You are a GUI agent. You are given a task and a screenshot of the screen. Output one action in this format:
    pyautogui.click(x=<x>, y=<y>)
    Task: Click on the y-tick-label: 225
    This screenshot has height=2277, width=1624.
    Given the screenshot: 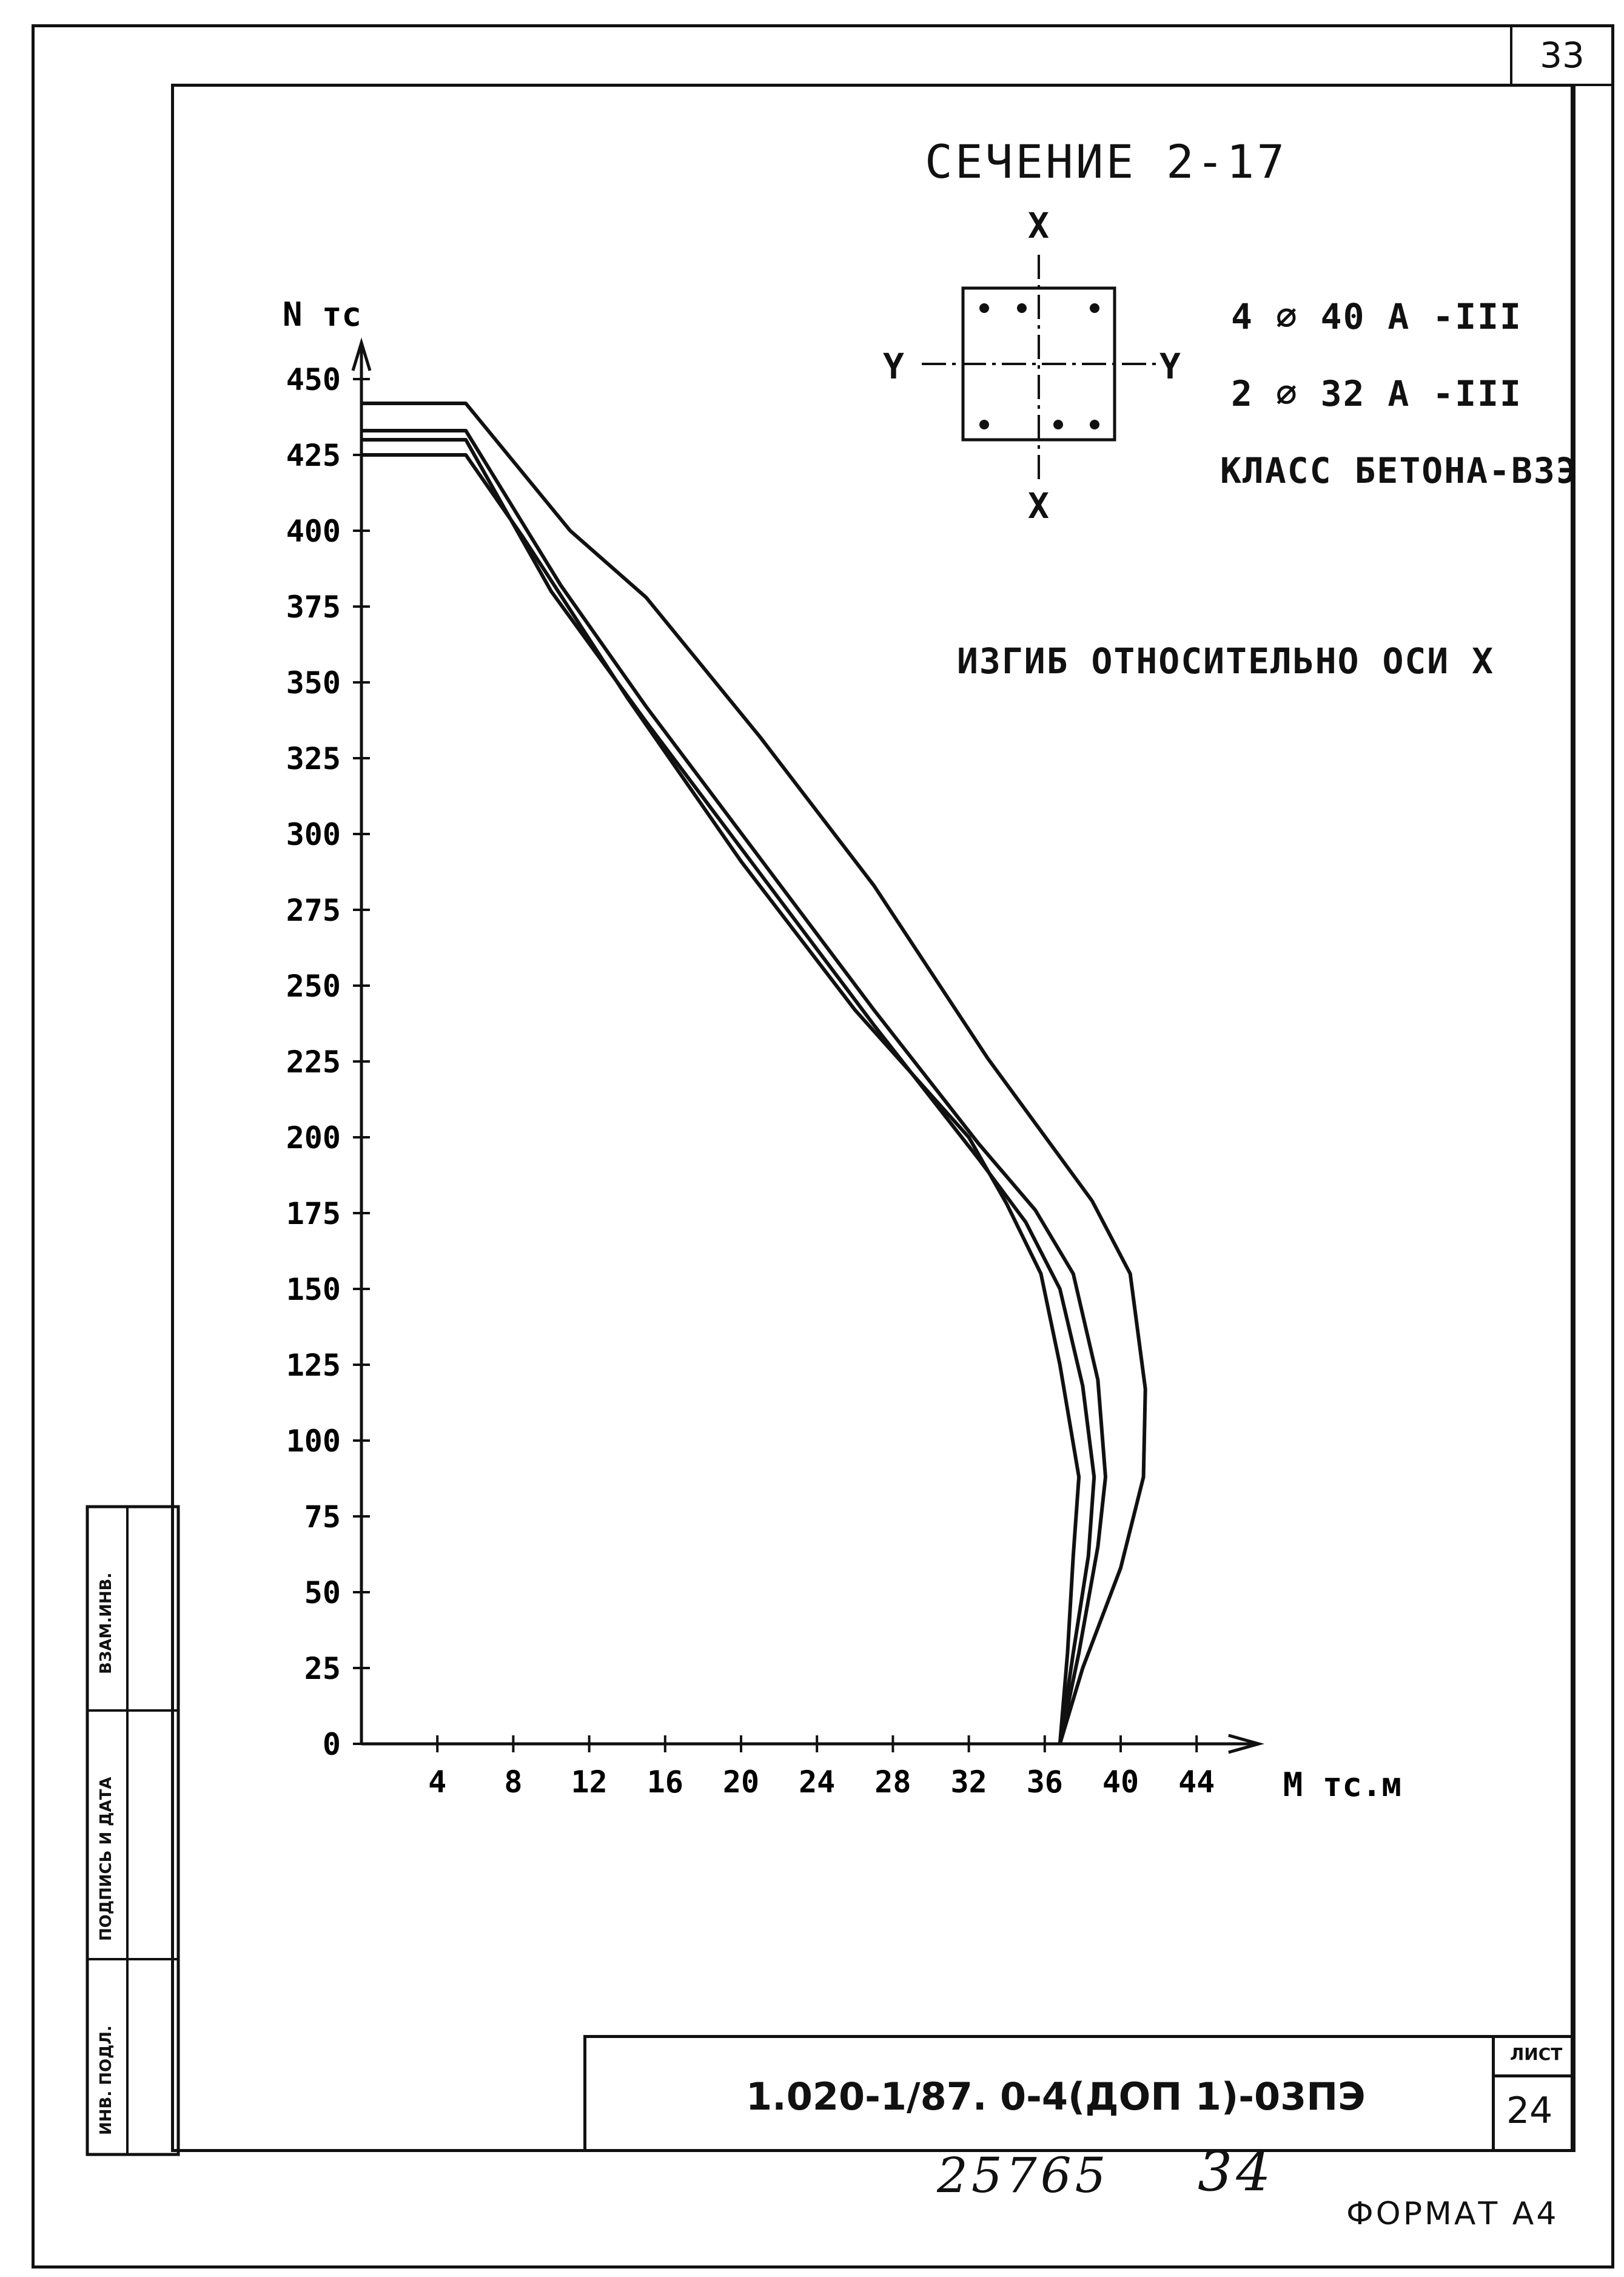 What is the action you would take?
    pyautogui.click(x=314, y=1062)
    